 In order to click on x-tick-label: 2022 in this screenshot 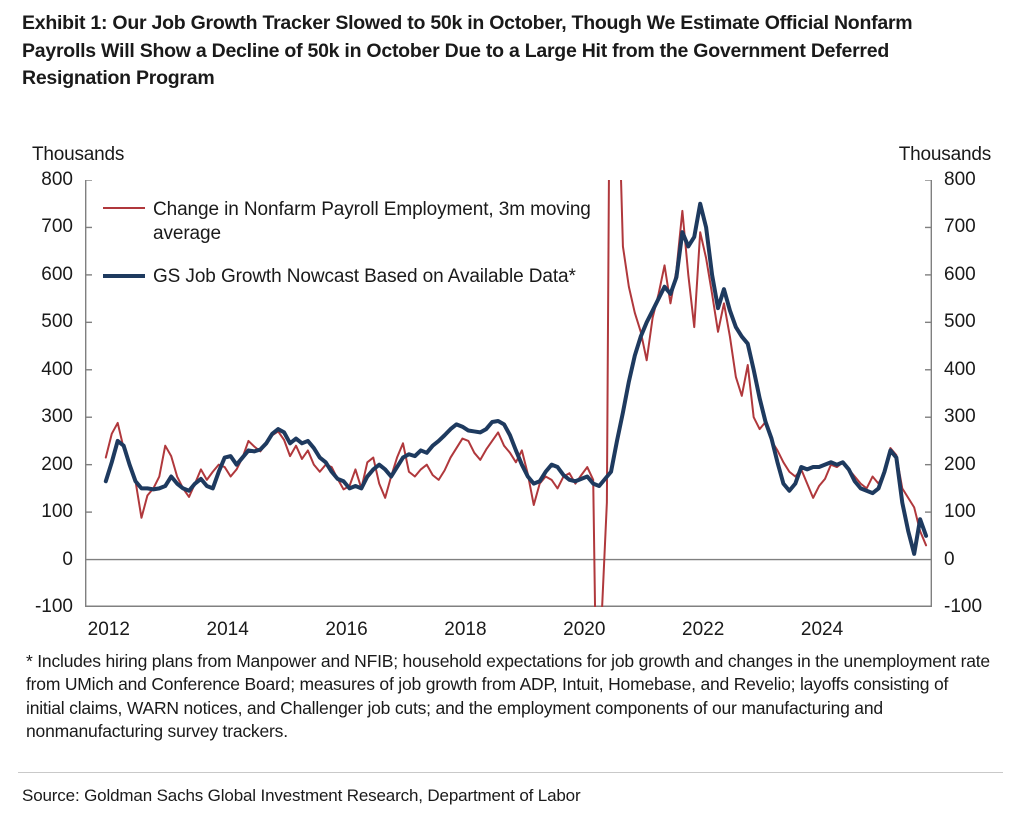, I will do `click(703, 629)`.